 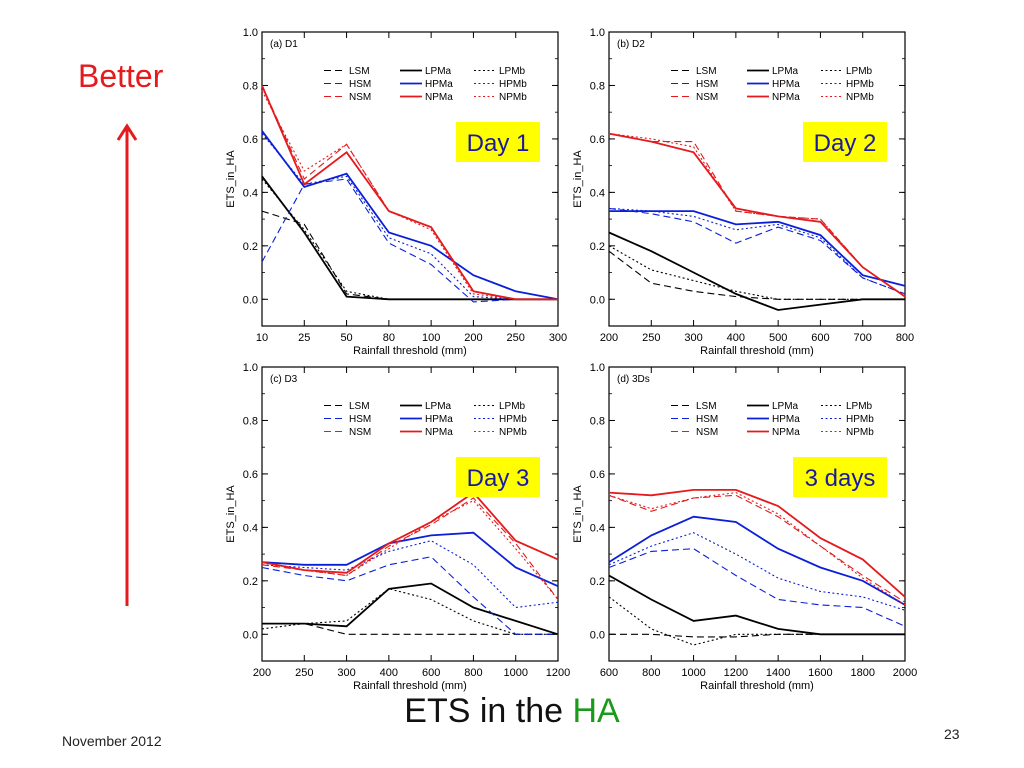 I want to click on x-tick-label: 1600, so click(x=820, y=673).